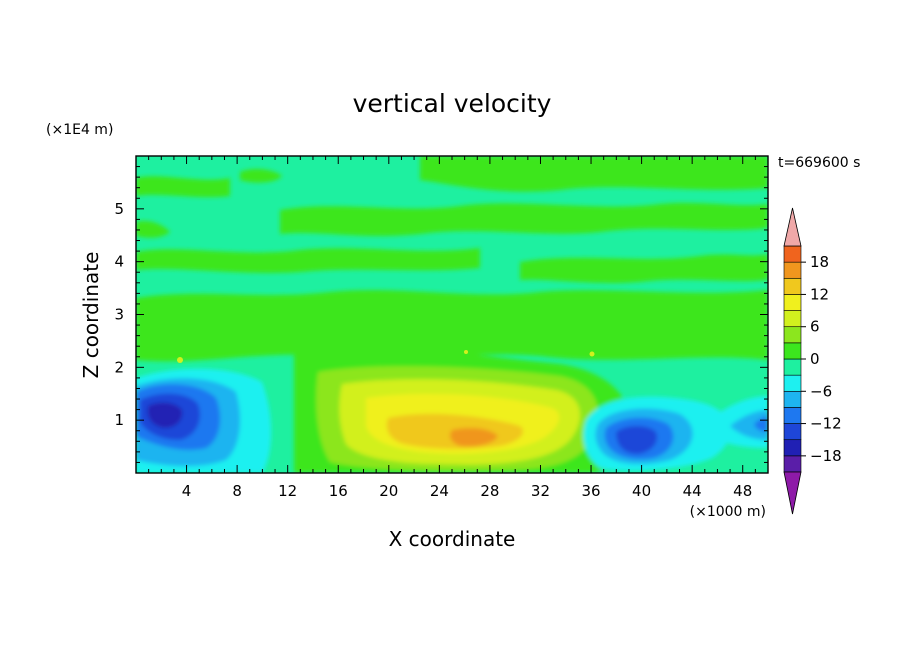  What do you see at coordinates (819, 294) in the screenshot?
I see `colorbar-tick-label: 12` at bounding box center [819, 294].